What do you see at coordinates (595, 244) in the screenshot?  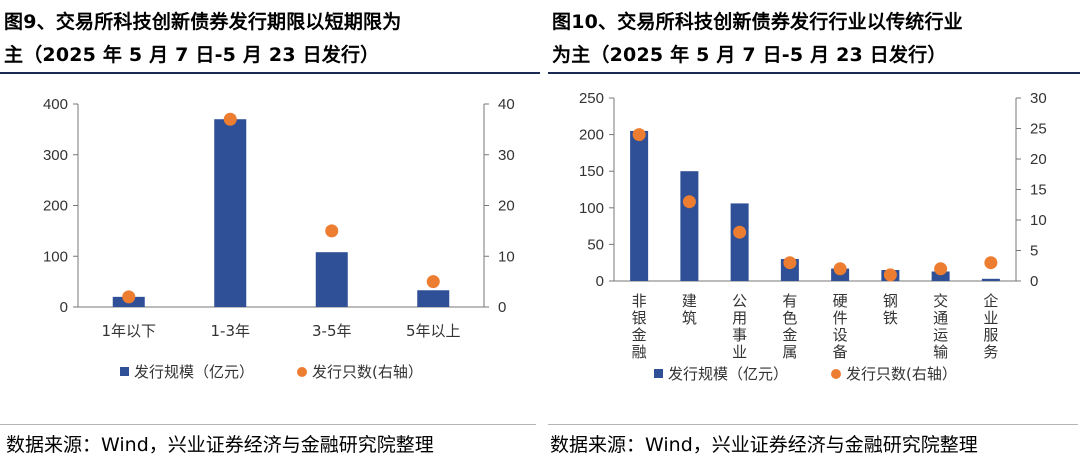 I see `left-tick-label: 50` at bounding box center [595, 244].